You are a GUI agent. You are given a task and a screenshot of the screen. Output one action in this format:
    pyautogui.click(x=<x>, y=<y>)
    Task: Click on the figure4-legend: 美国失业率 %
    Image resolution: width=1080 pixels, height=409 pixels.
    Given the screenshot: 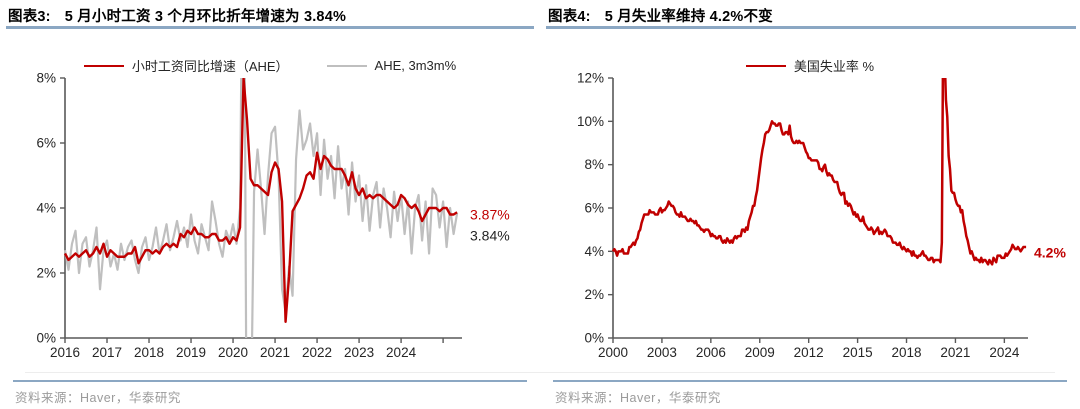 What is the action you would take?
    pyautogui.click(x=810, y=65)
    